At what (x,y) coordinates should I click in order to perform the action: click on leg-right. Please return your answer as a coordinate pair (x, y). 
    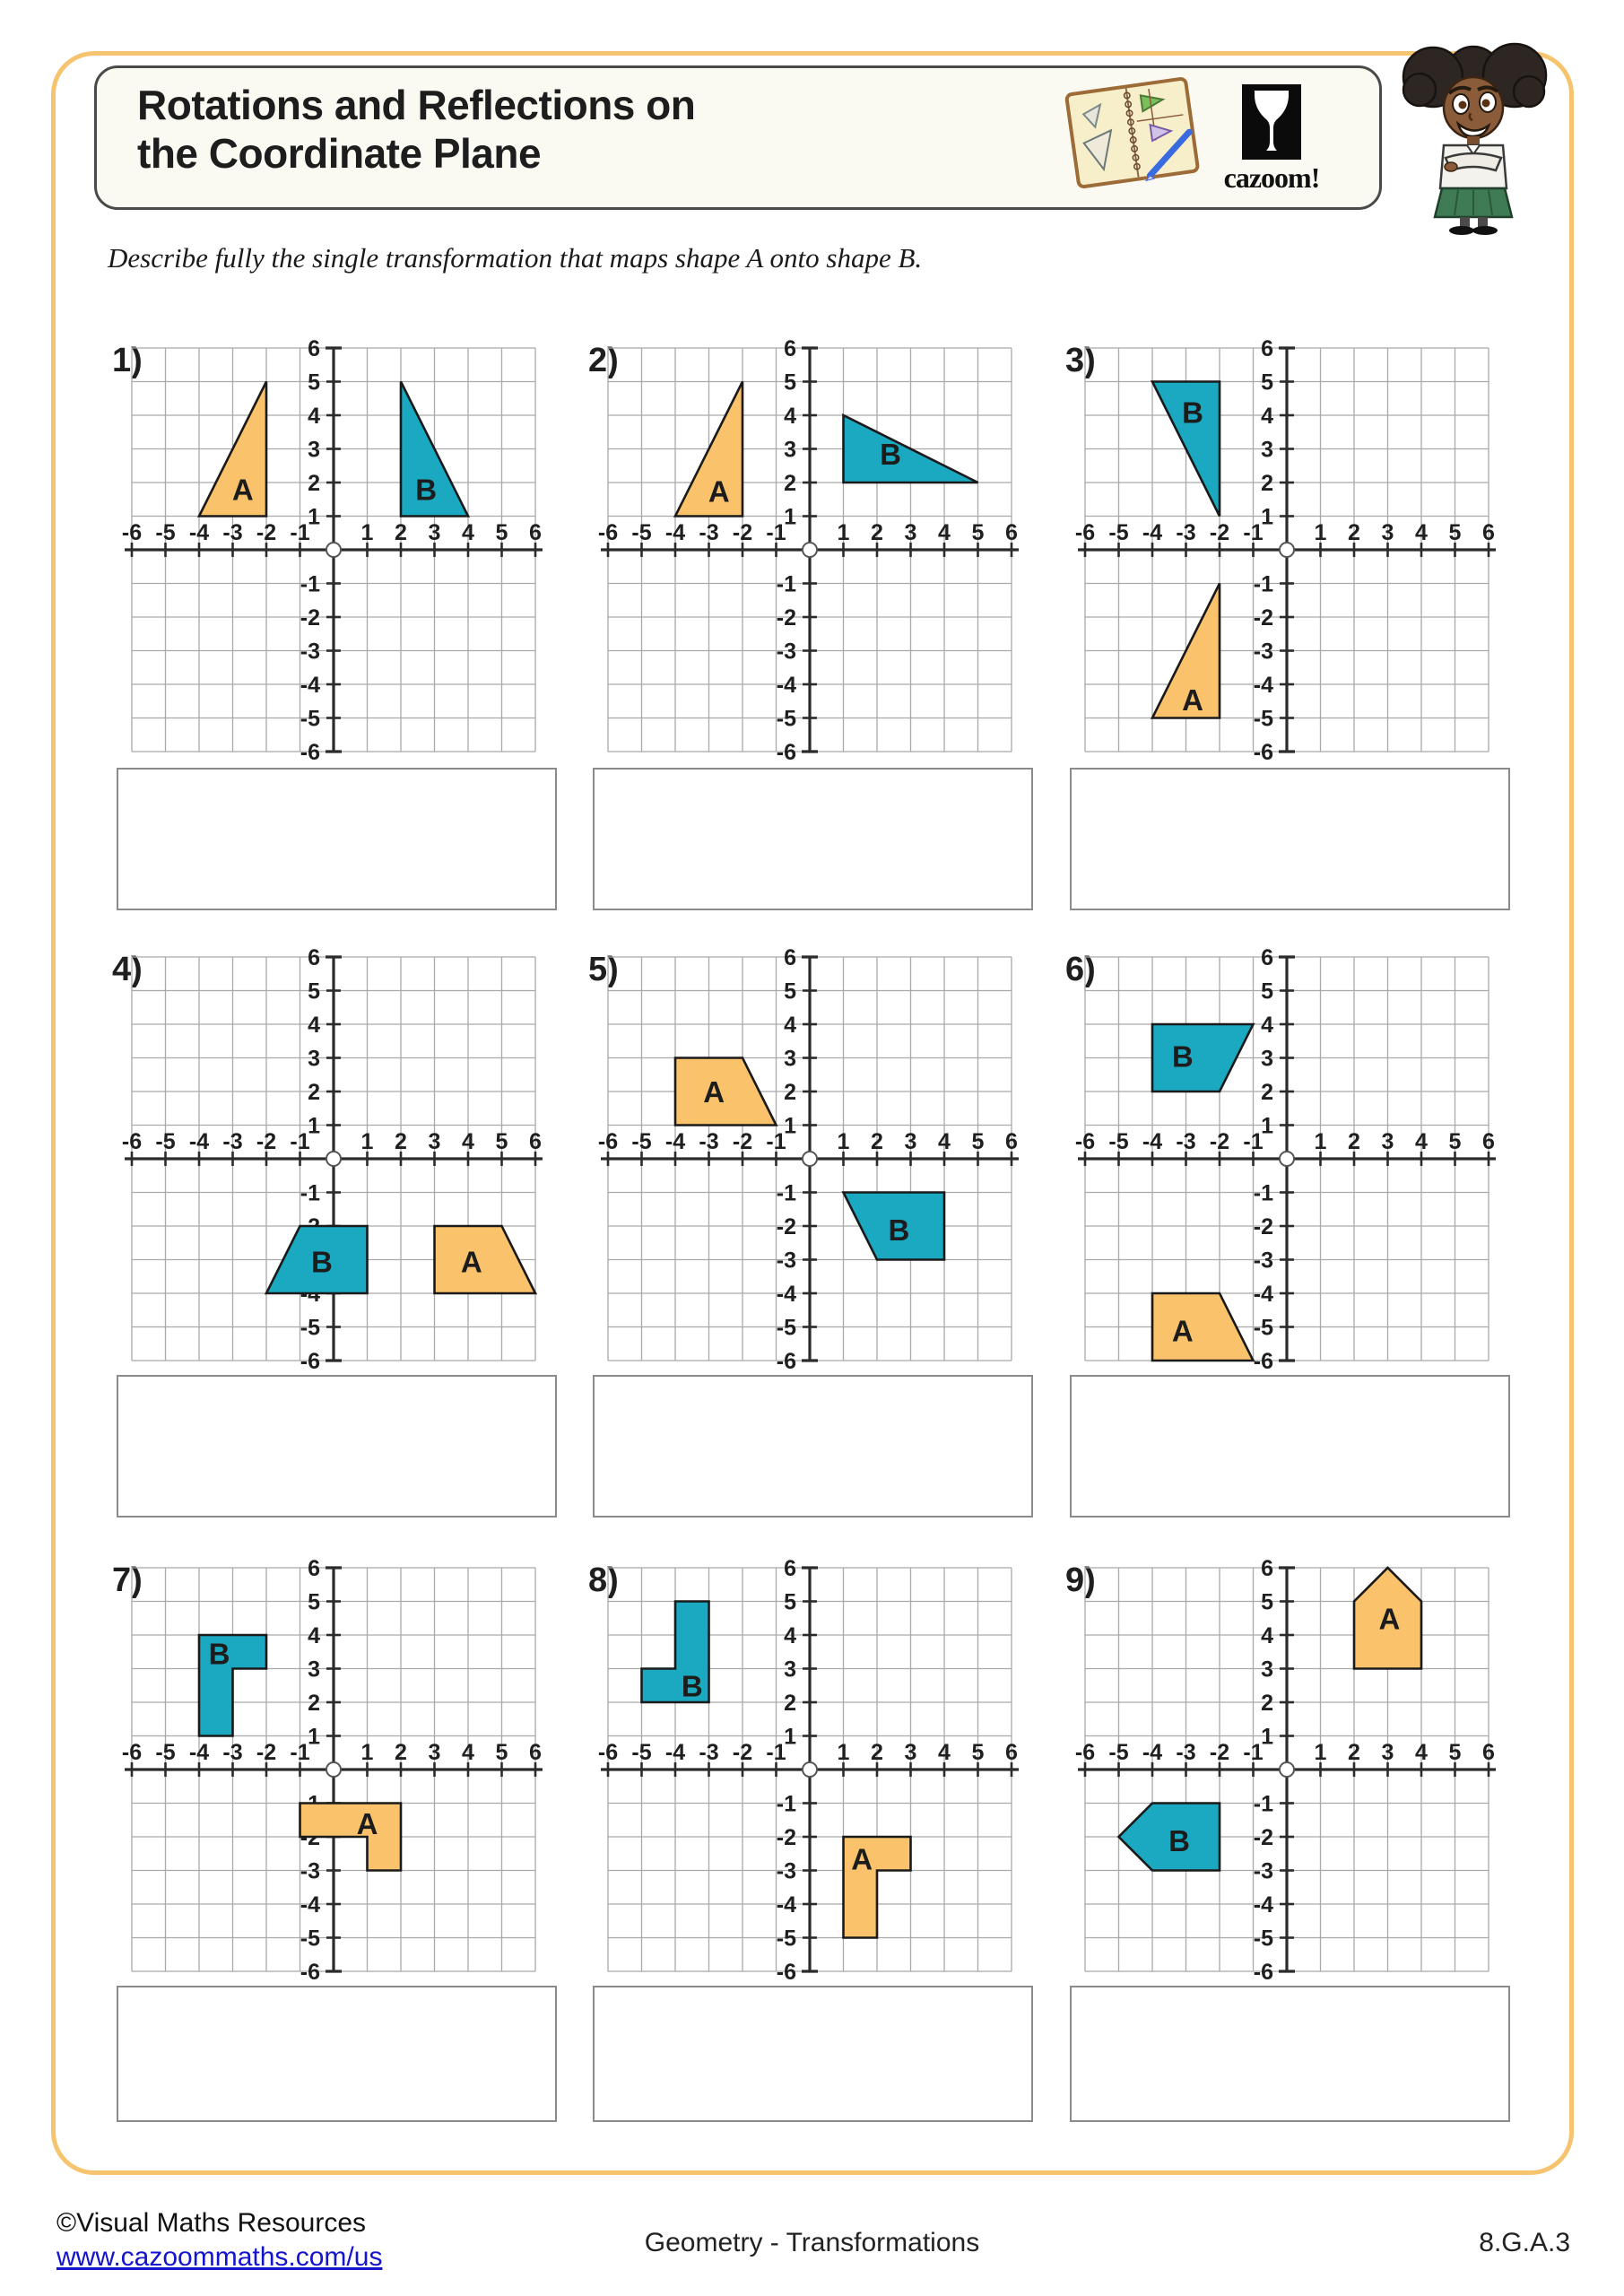
    Looking at the image, I should click on (1483, 223).